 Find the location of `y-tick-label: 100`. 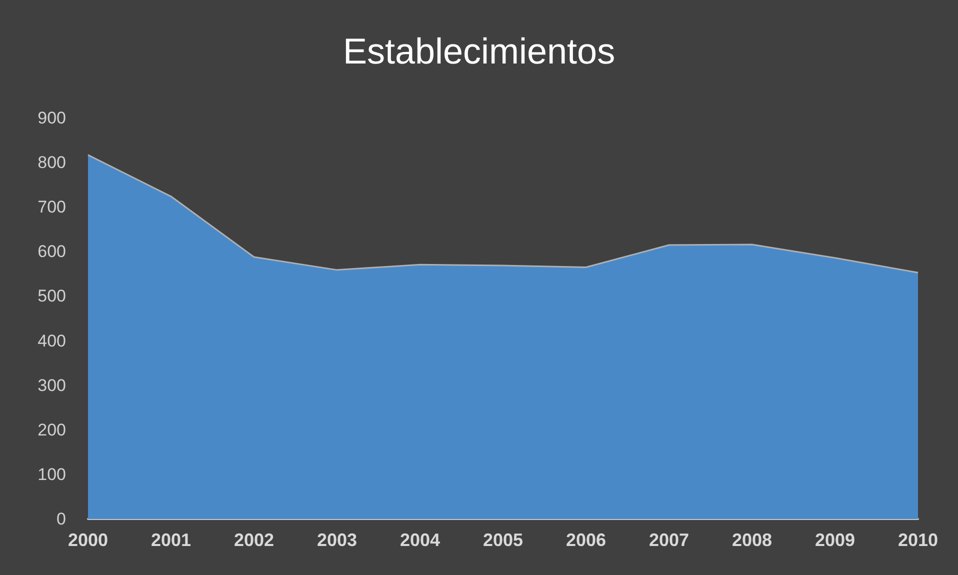

y-tick-label: 100 is located at coordinates (52, 474).